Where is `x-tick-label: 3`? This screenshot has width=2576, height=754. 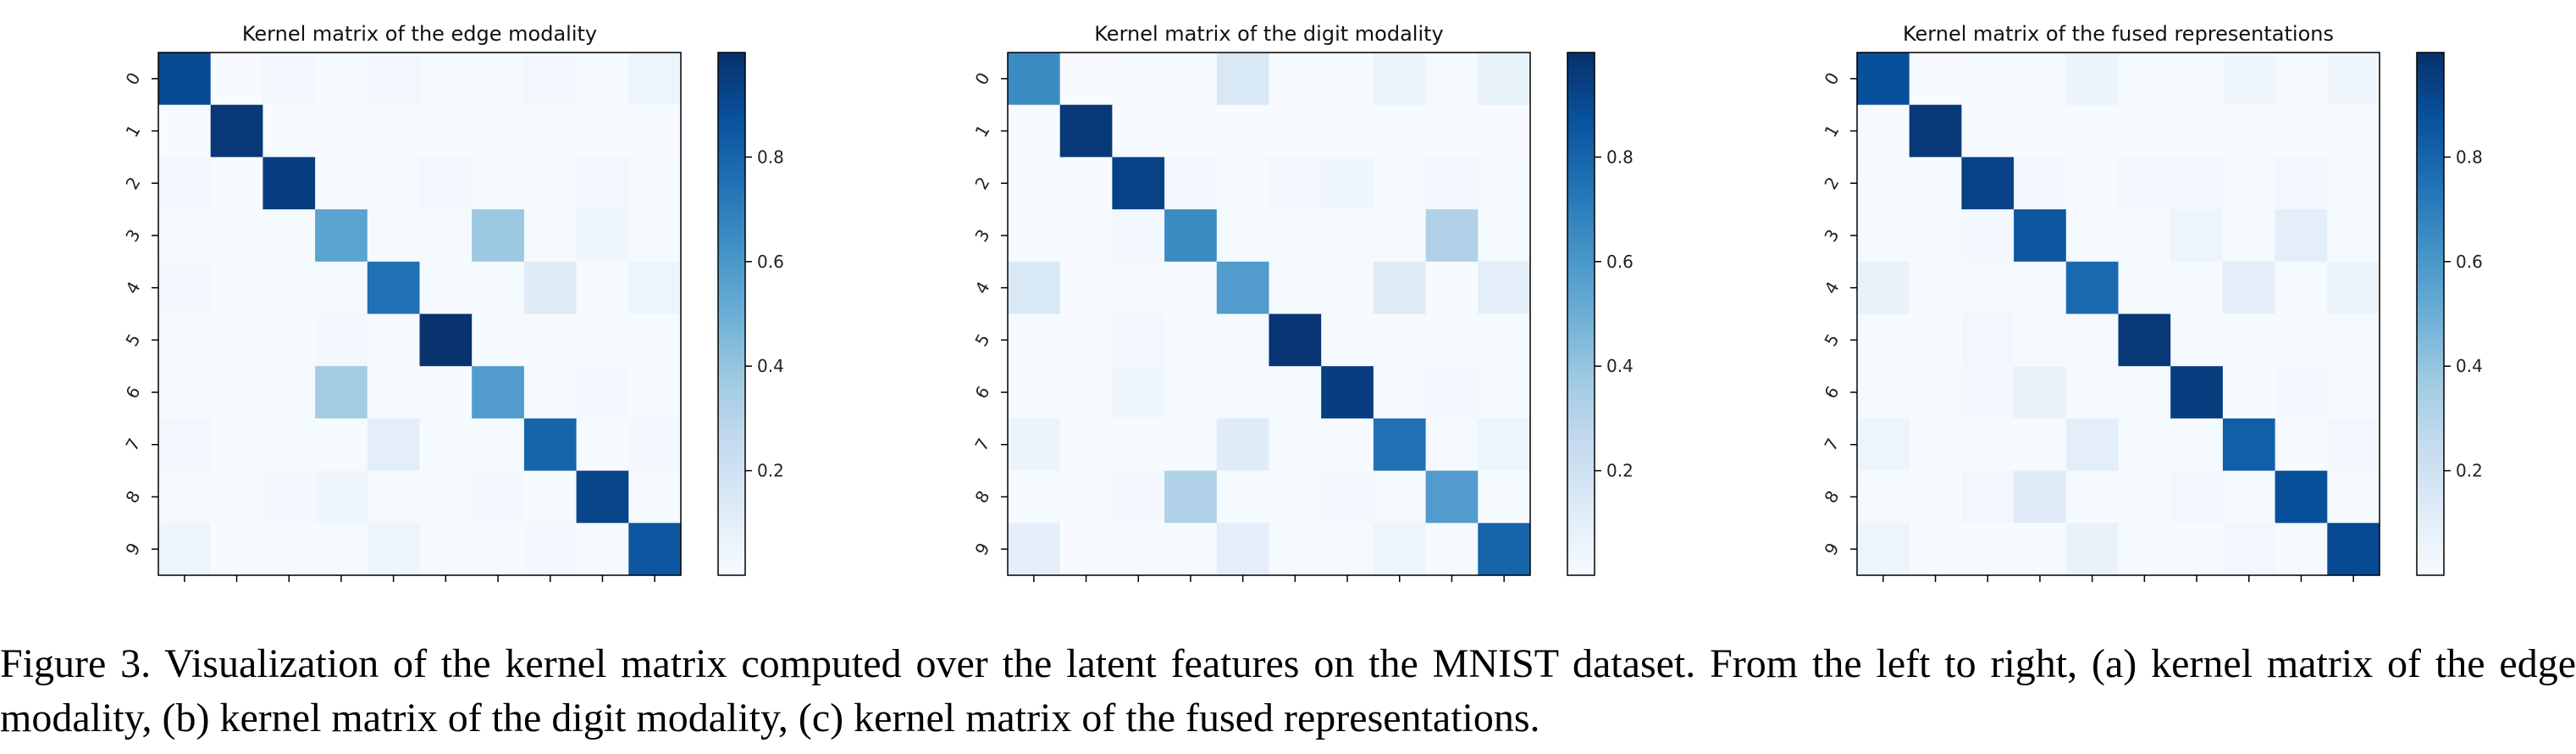 x-tick-label: 3 is located at coordinates (1190, 591).